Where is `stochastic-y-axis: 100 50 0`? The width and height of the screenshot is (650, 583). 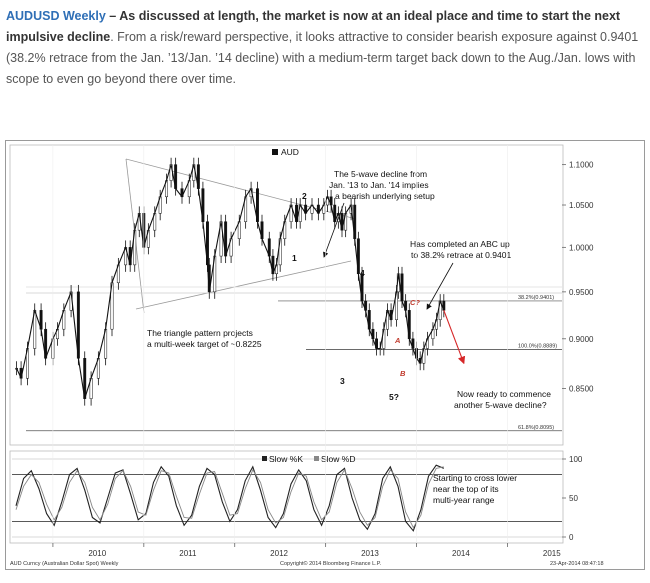 stochastic-y-axis: 100 50 0 is located at coordinates (572, 498).